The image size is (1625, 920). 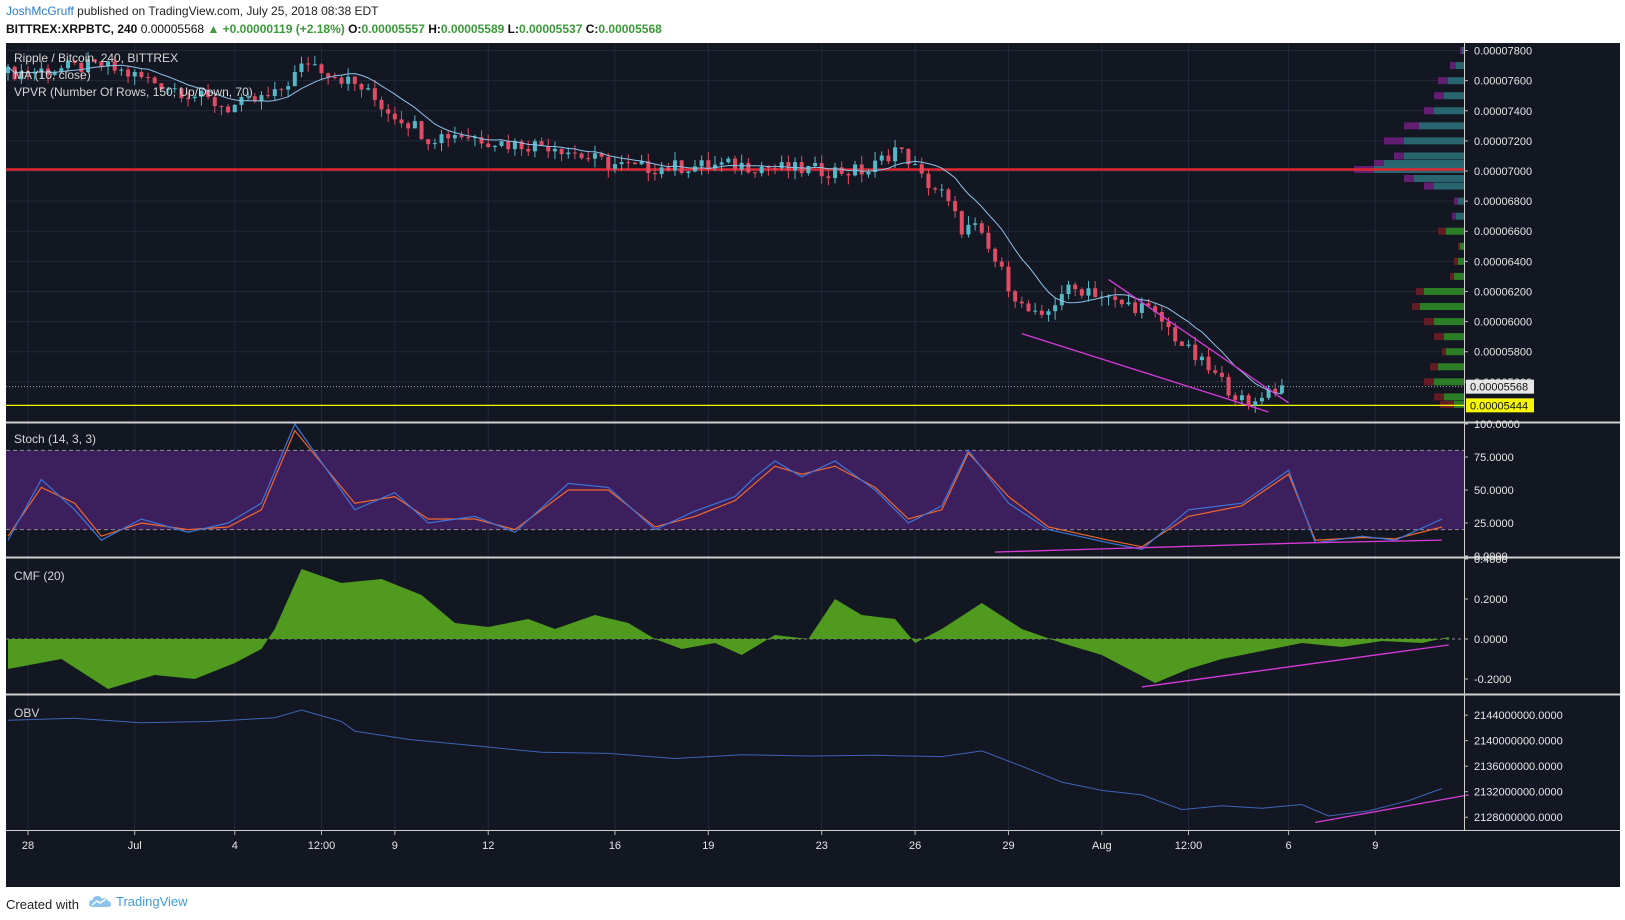 I want to click on author-link: JoshMcGruff, so click(x=40, y=11).